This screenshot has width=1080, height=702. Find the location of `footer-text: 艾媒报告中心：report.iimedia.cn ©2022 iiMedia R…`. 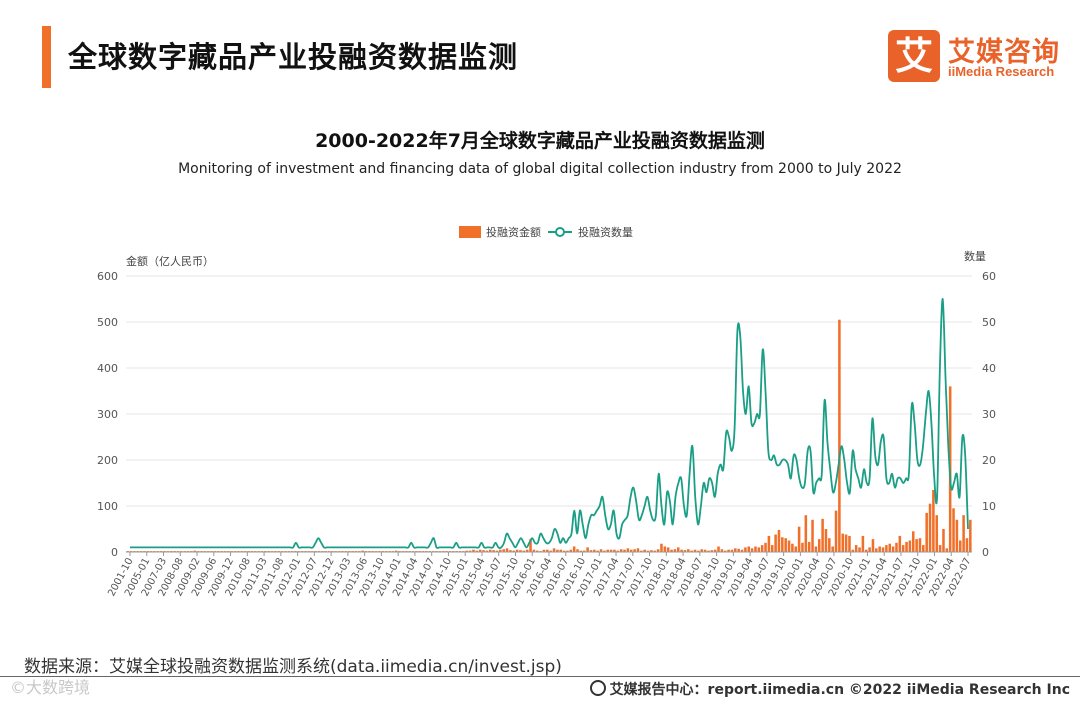

footer-text: 艾媒报告中心：report.iimedia.cn ©2022 iiMedia R… is located at coordinates (839, 690).